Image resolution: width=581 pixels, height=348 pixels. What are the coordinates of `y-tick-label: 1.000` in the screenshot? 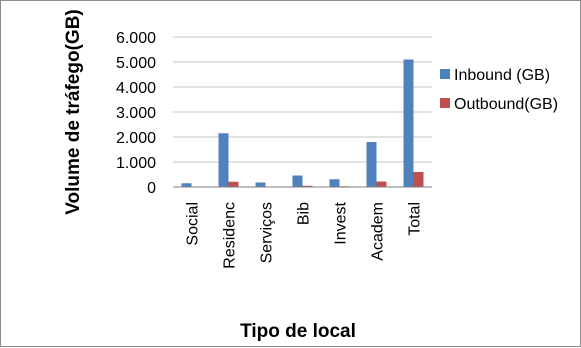 It's located at (136, 163).